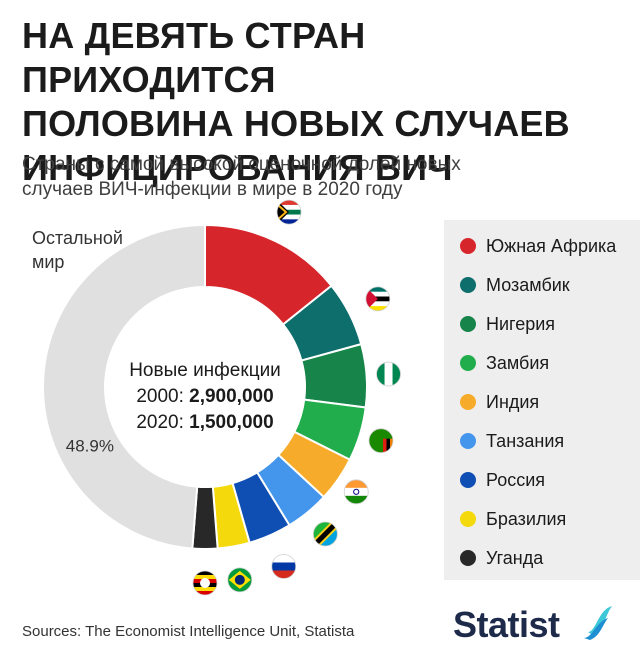  I want to click on center-heading: Новые инфекции, so click(205, 370).